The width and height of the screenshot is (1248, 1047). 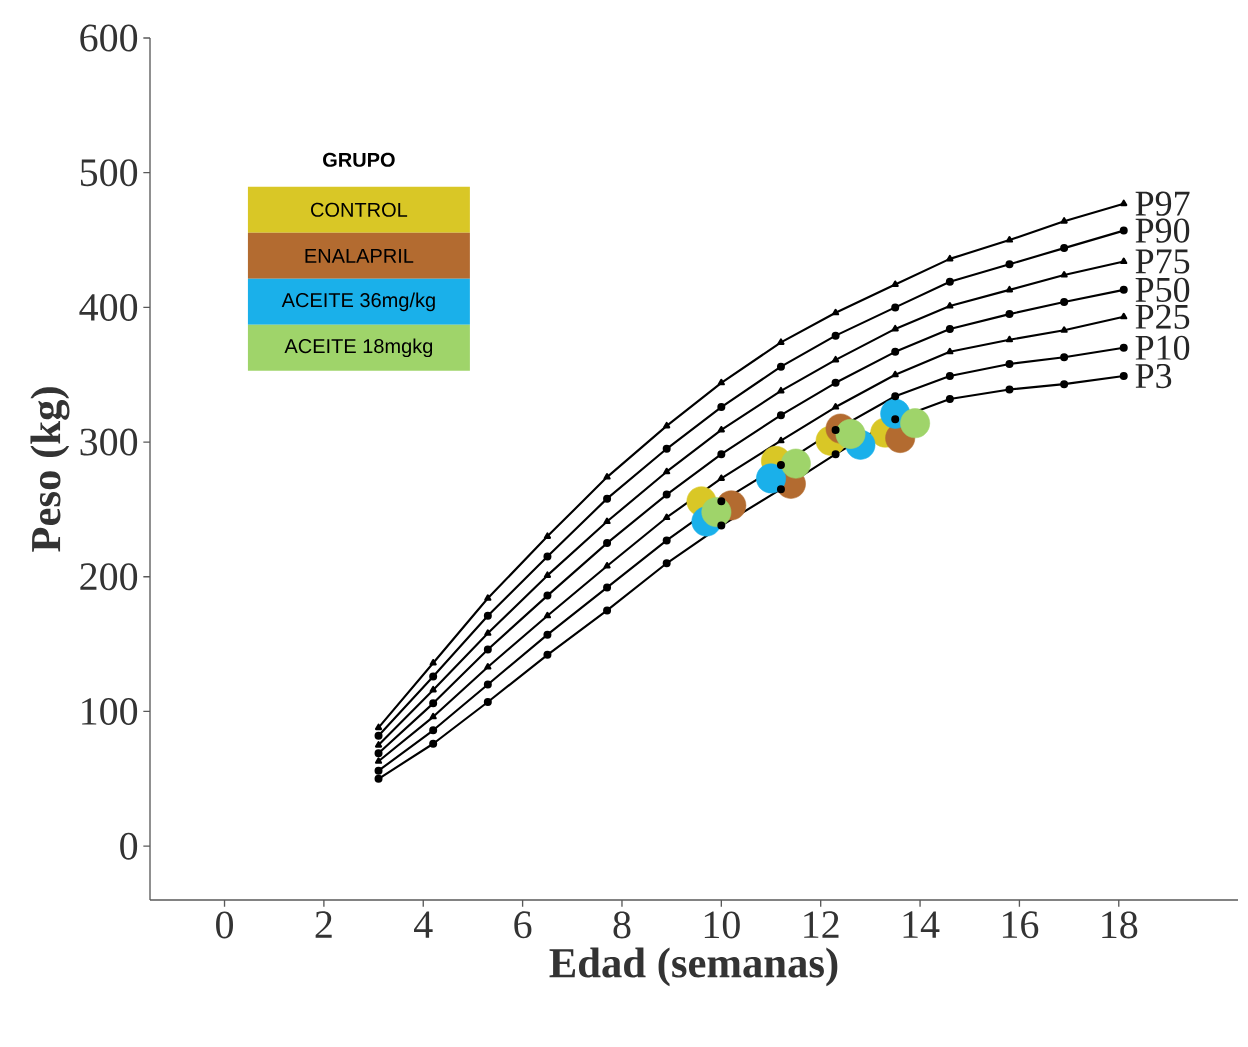 I want to click on series-label: P3, so click(x=1153, y=376).